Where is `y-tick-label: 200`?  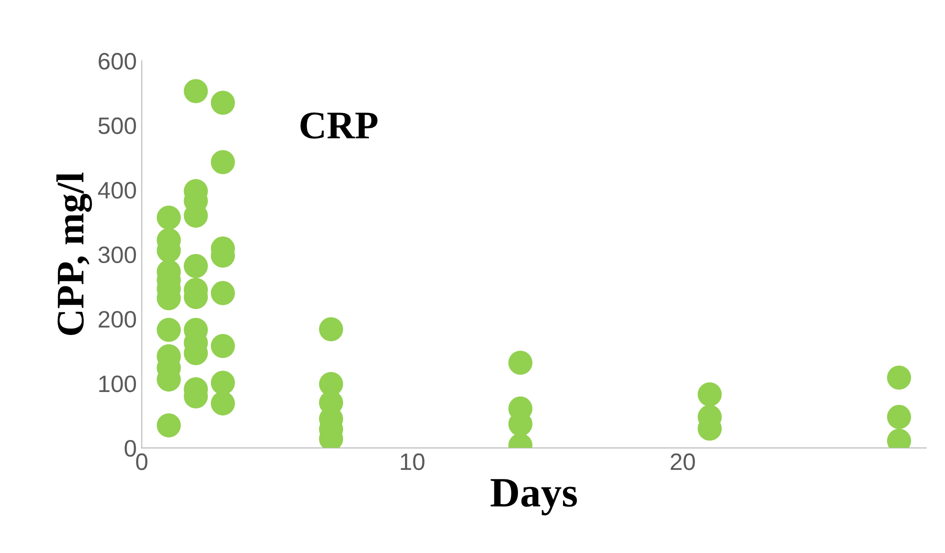
y-tick-label: 200 is located at coordinates (117, 319).